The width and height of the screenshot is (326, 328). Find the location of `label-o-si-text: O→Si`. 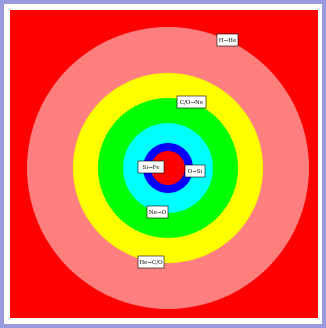

label-o-si-text: O→Si is located at coordinates (195, 172).